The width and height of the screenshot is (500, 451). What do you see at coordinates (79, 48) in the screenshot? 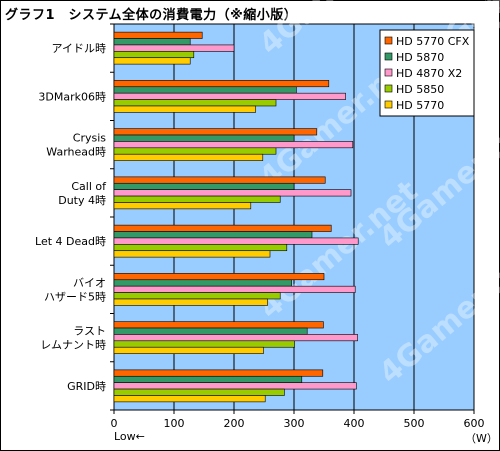
I see `category-label: アイドル時` at bounding box center [79, 48].